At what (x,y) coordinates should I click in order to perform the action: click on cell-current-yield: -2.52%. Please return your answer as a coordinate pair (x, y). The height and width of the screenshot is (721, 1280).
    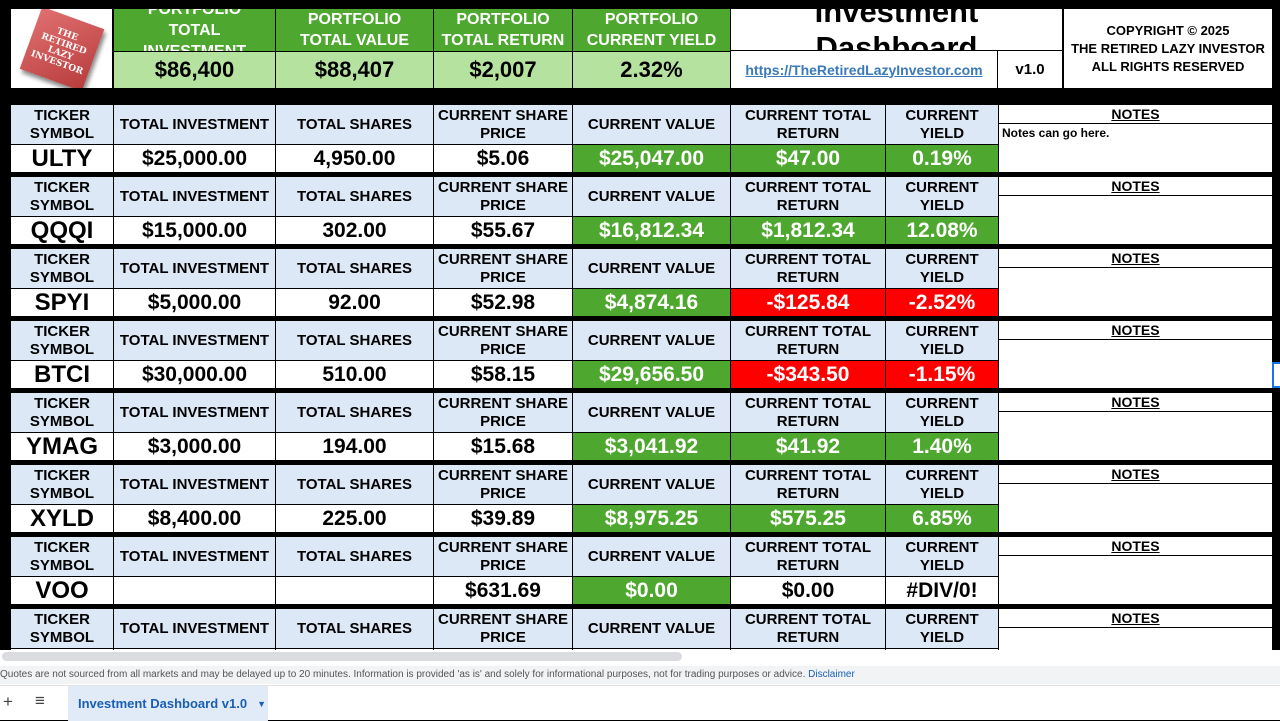
    Looking at the image, I should click on (942, 302).